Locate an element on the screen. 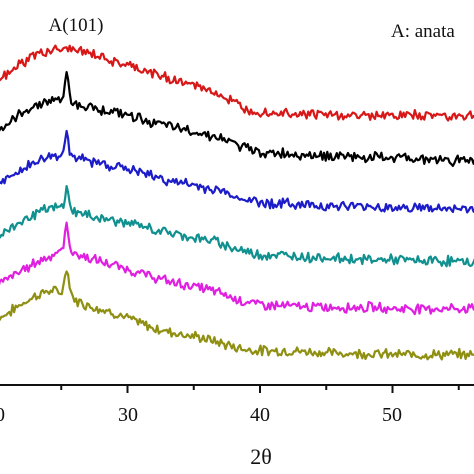 Image resolution: width=474 pixels, height=474 pixels. x-tick-label-30: 30 is located at coordinates (128, 415).